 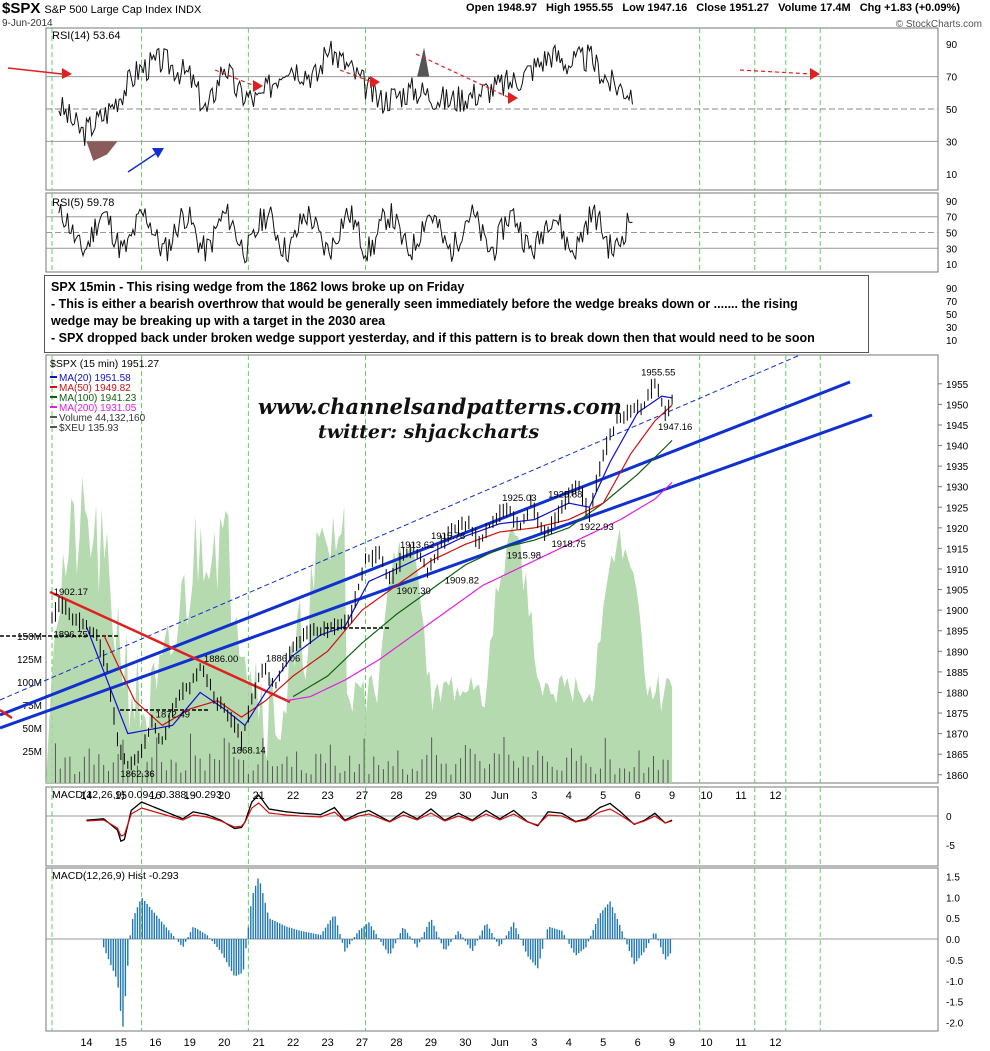 I want to click on x-axis-label-bottom: 3, so click(x=534, y=1043).